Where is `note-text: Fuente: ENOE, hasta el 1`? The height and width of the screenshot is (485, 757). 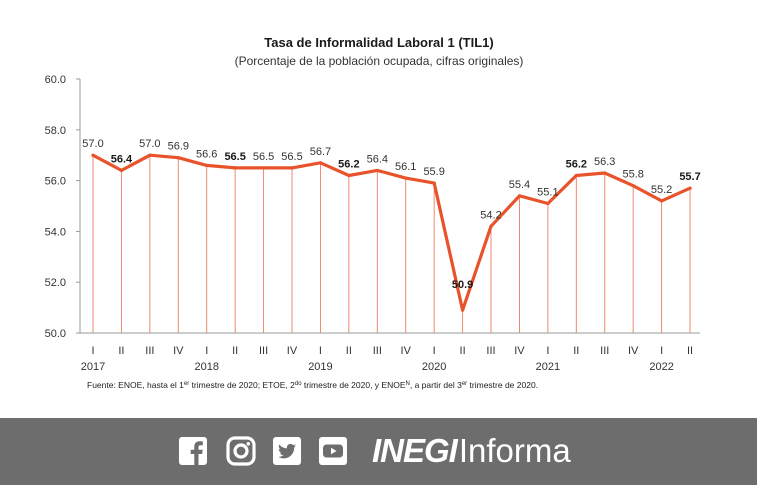 note-text: Fuente: ENOE, hasta el 1 is located at coordinates (135, 385).